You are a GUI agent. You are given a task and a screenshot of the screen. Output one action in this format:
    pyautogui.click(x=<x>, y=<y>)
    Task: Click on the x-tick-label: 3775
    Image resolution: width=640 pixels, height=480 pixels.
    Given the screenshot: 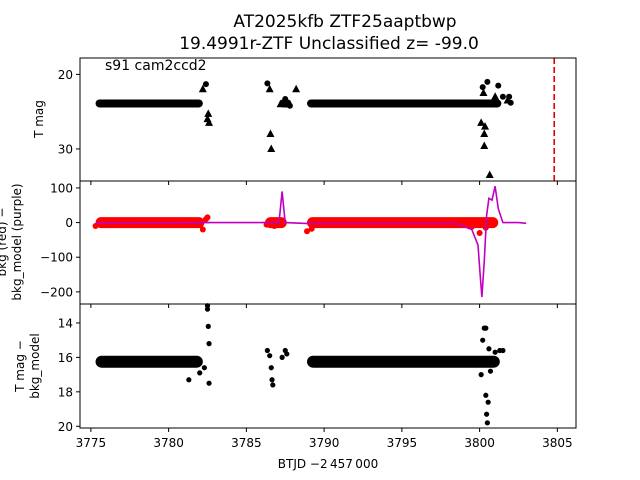 What is the action you would take?
    pyautogui.click(x=91, y=443)
    